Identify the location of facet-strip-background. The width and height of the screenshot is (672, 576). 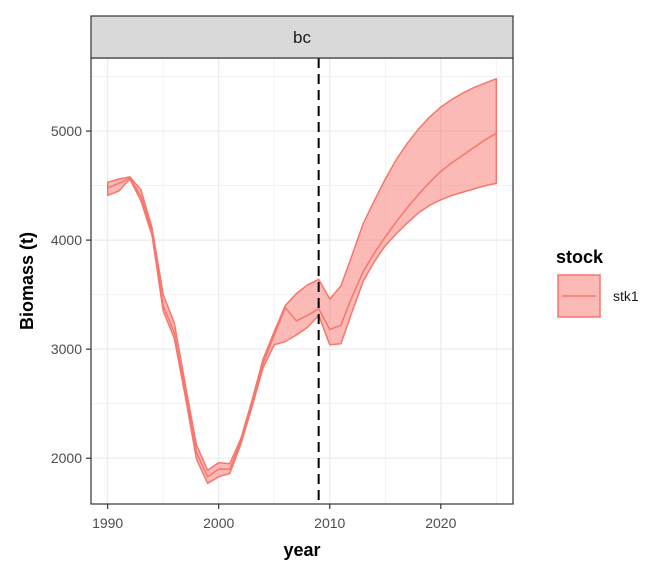
(302, 37).